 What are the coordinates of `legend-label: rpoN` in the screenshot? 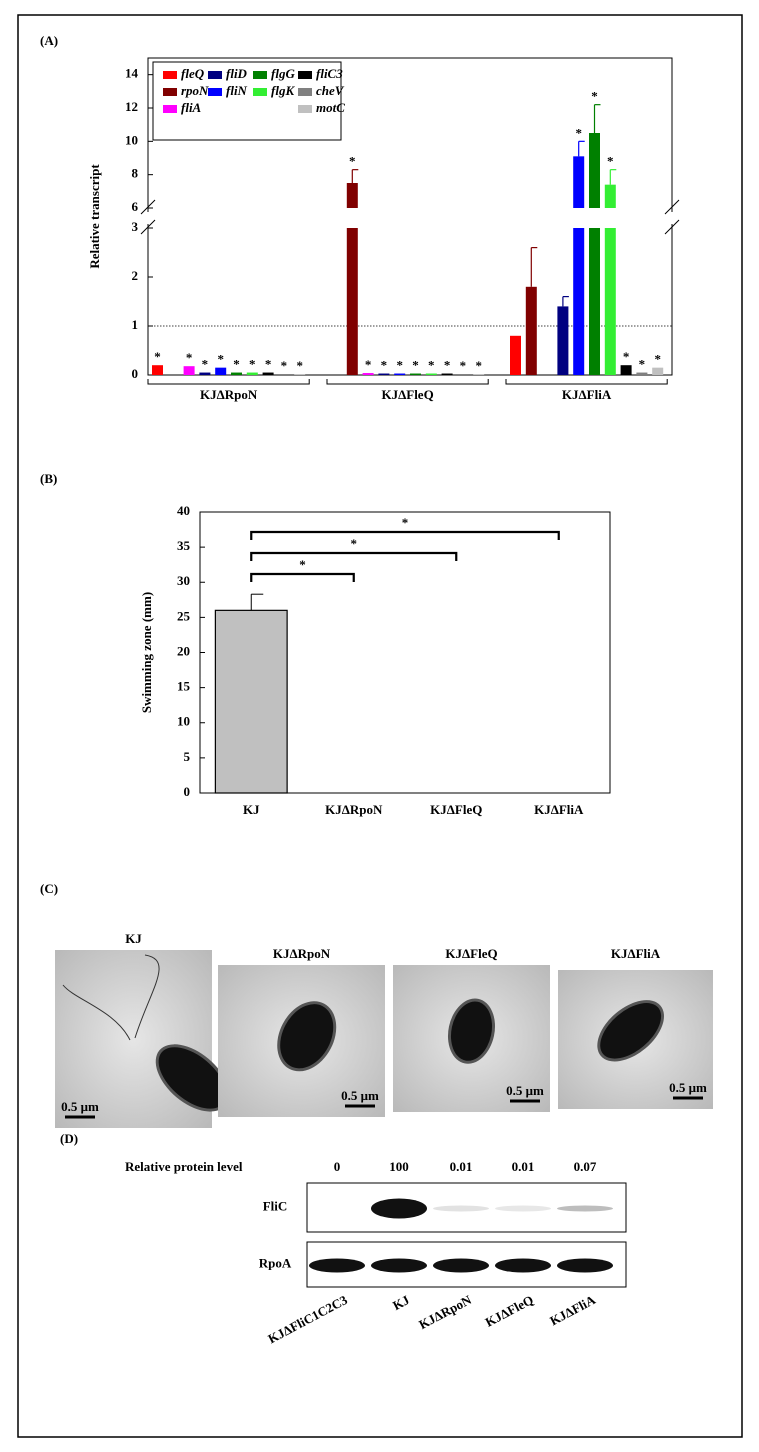 It's located at (195, 90).